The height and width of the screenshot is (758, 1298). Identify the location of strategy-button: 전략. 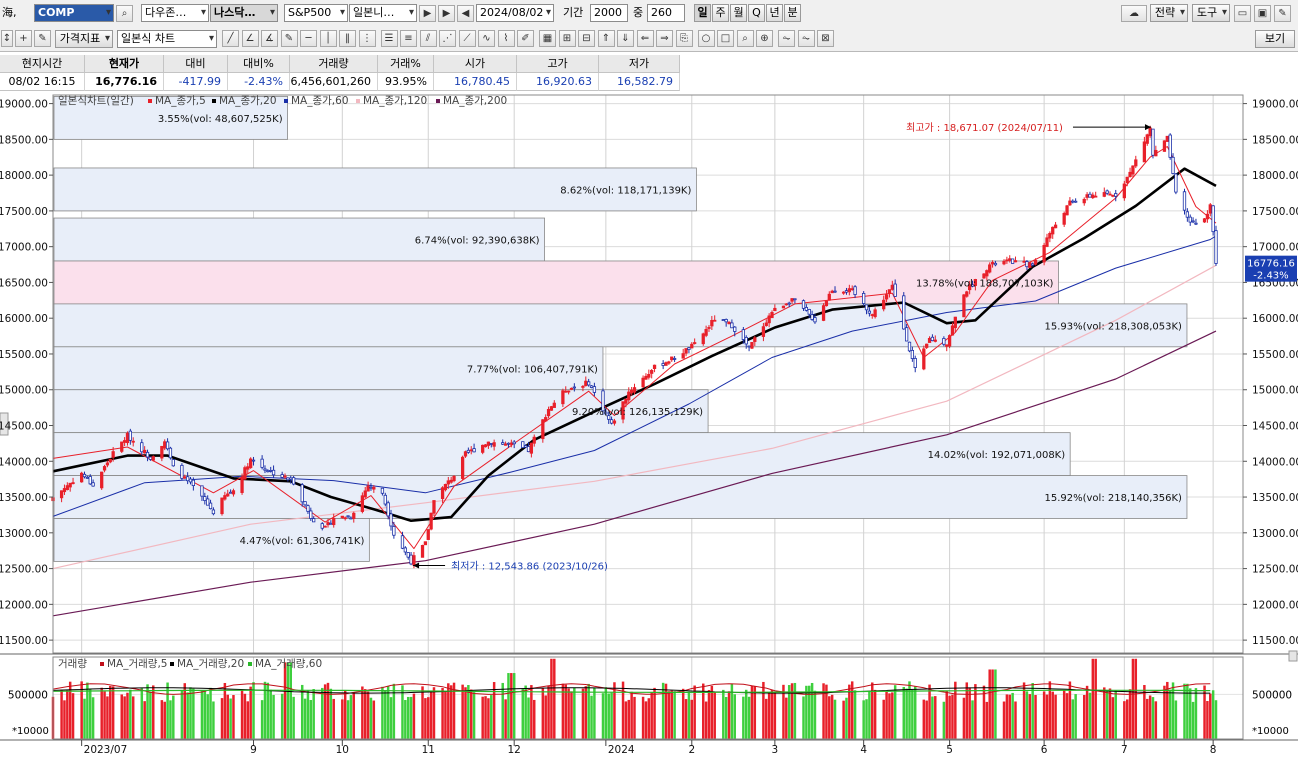
(1169, 13).